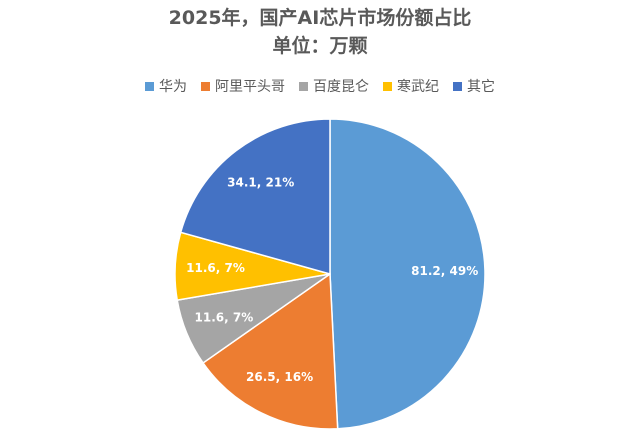  Describe the element at coordinates (250, 87) in the screenshot. I see `legend-label: 阿里平头哥` at that location.